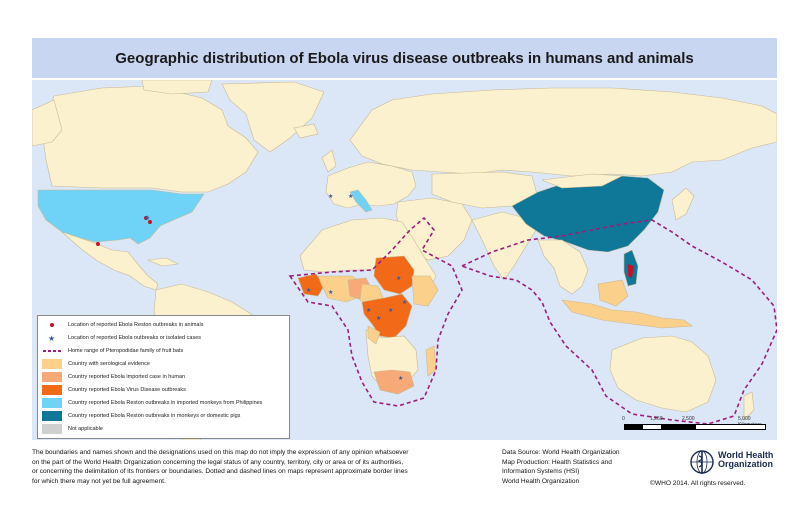 The image size is (801, 526). Describe the element at coordinates (329, 161) in the screenshot. I see `uk` at that location.